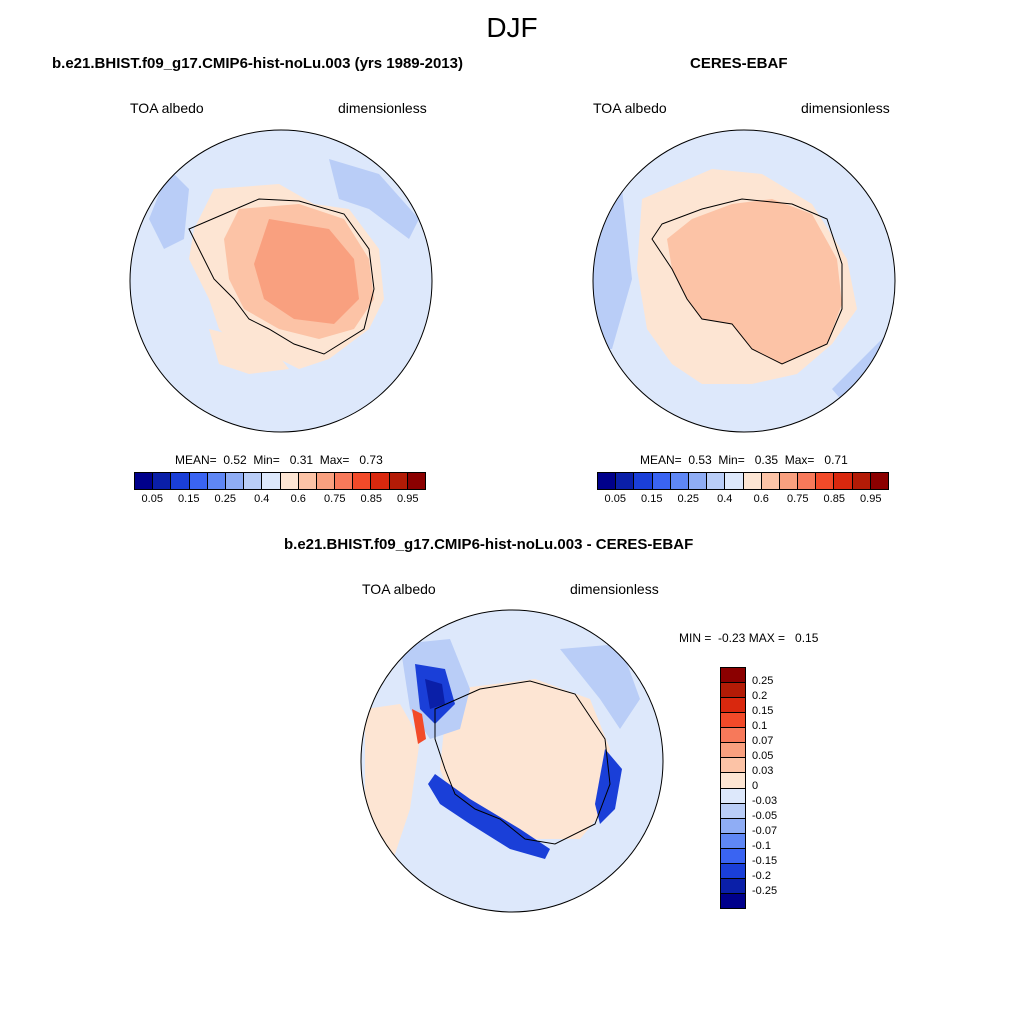 Image resolution: width=1024 pixels, height=1024 pixels. I want to click on obs-polar-map, so click(744, 281).